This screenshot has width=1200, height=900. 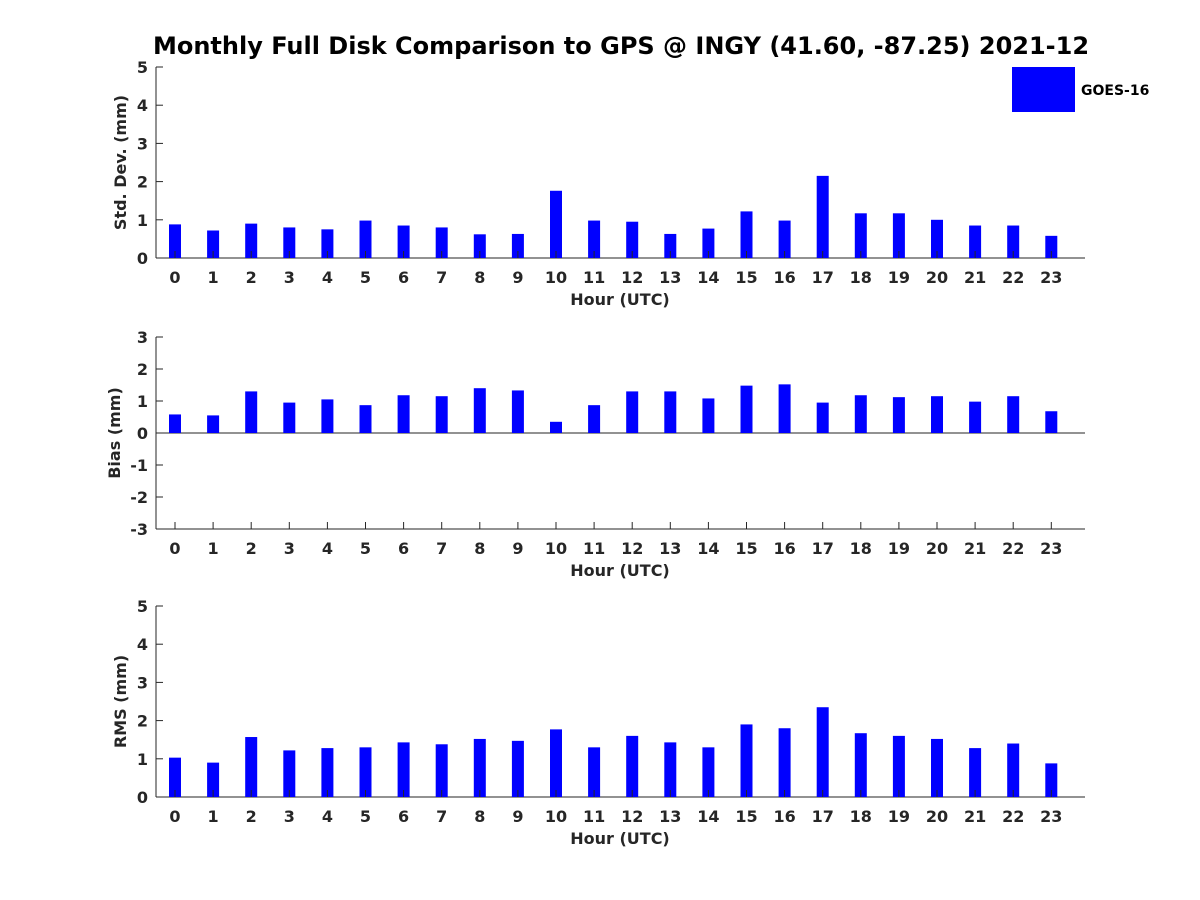 What do you see at coordinates (1115, 91) in the screenshot?
I see `legend-label-goes-16: GOES-16` at bounding box center [1115, 91].